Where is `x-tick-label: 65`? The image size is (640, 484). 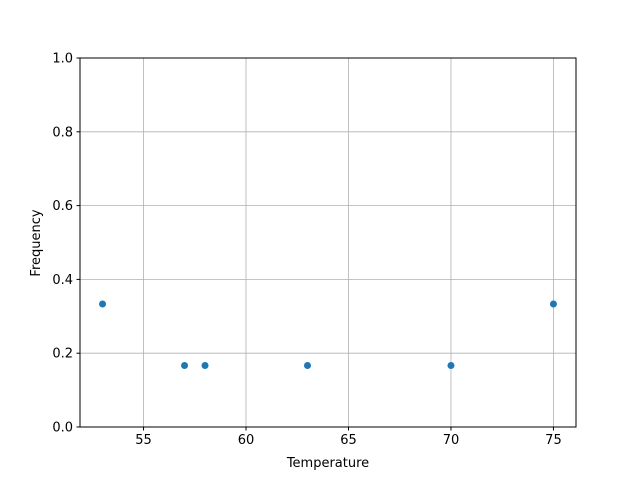
x-tick-label: 65 is located at coordinates (348, 440).